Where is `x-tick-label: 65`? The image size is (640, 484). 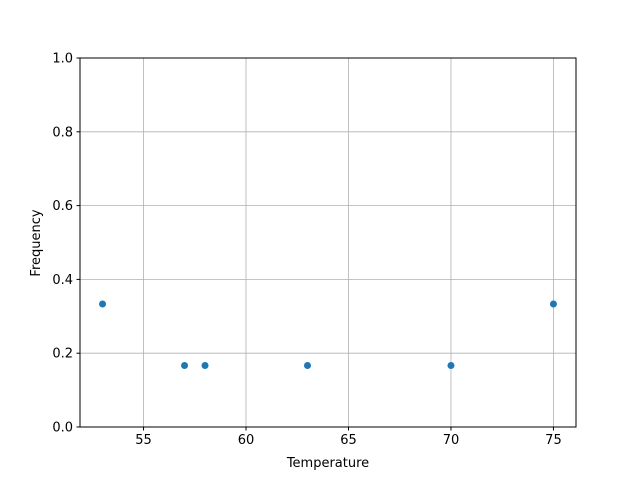
x-tick-label: 65 is located at coordinates (348, 440).